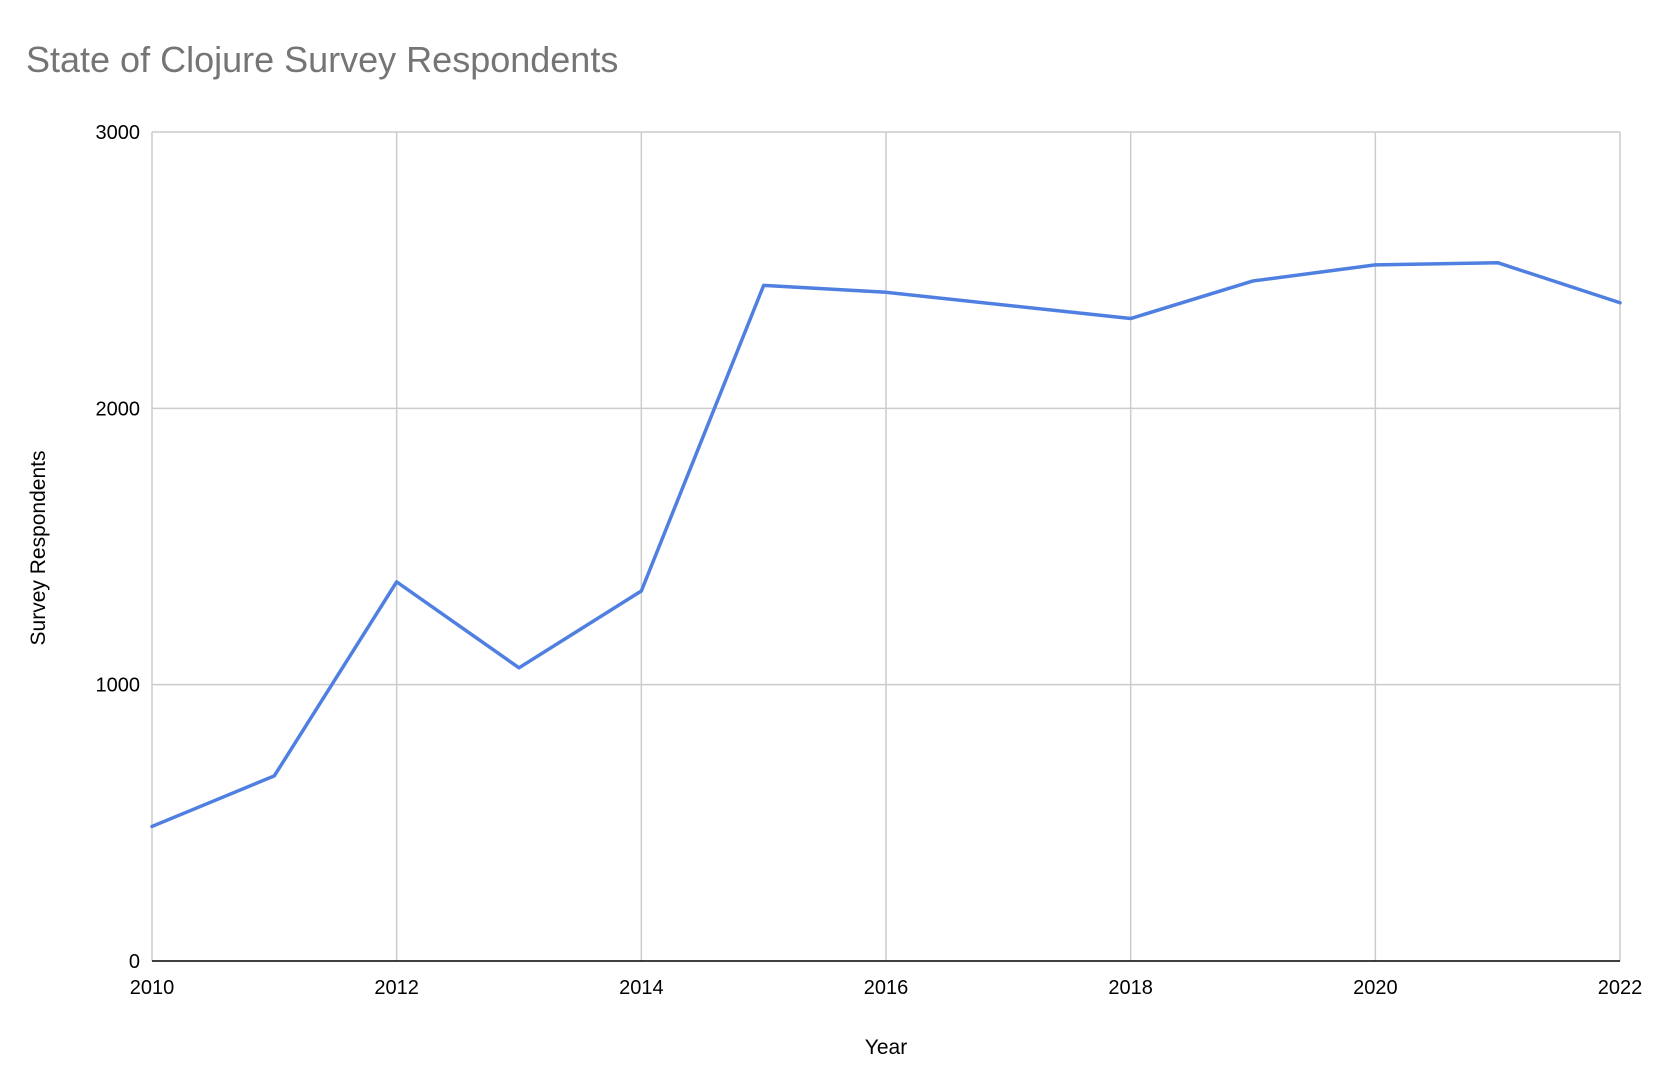 The height and width of the screenshot is (1090, 1662). Describe the element at coordinates (1375, 988) in the screenshot. I see `x-tick-label-2020: 2020` at that location.